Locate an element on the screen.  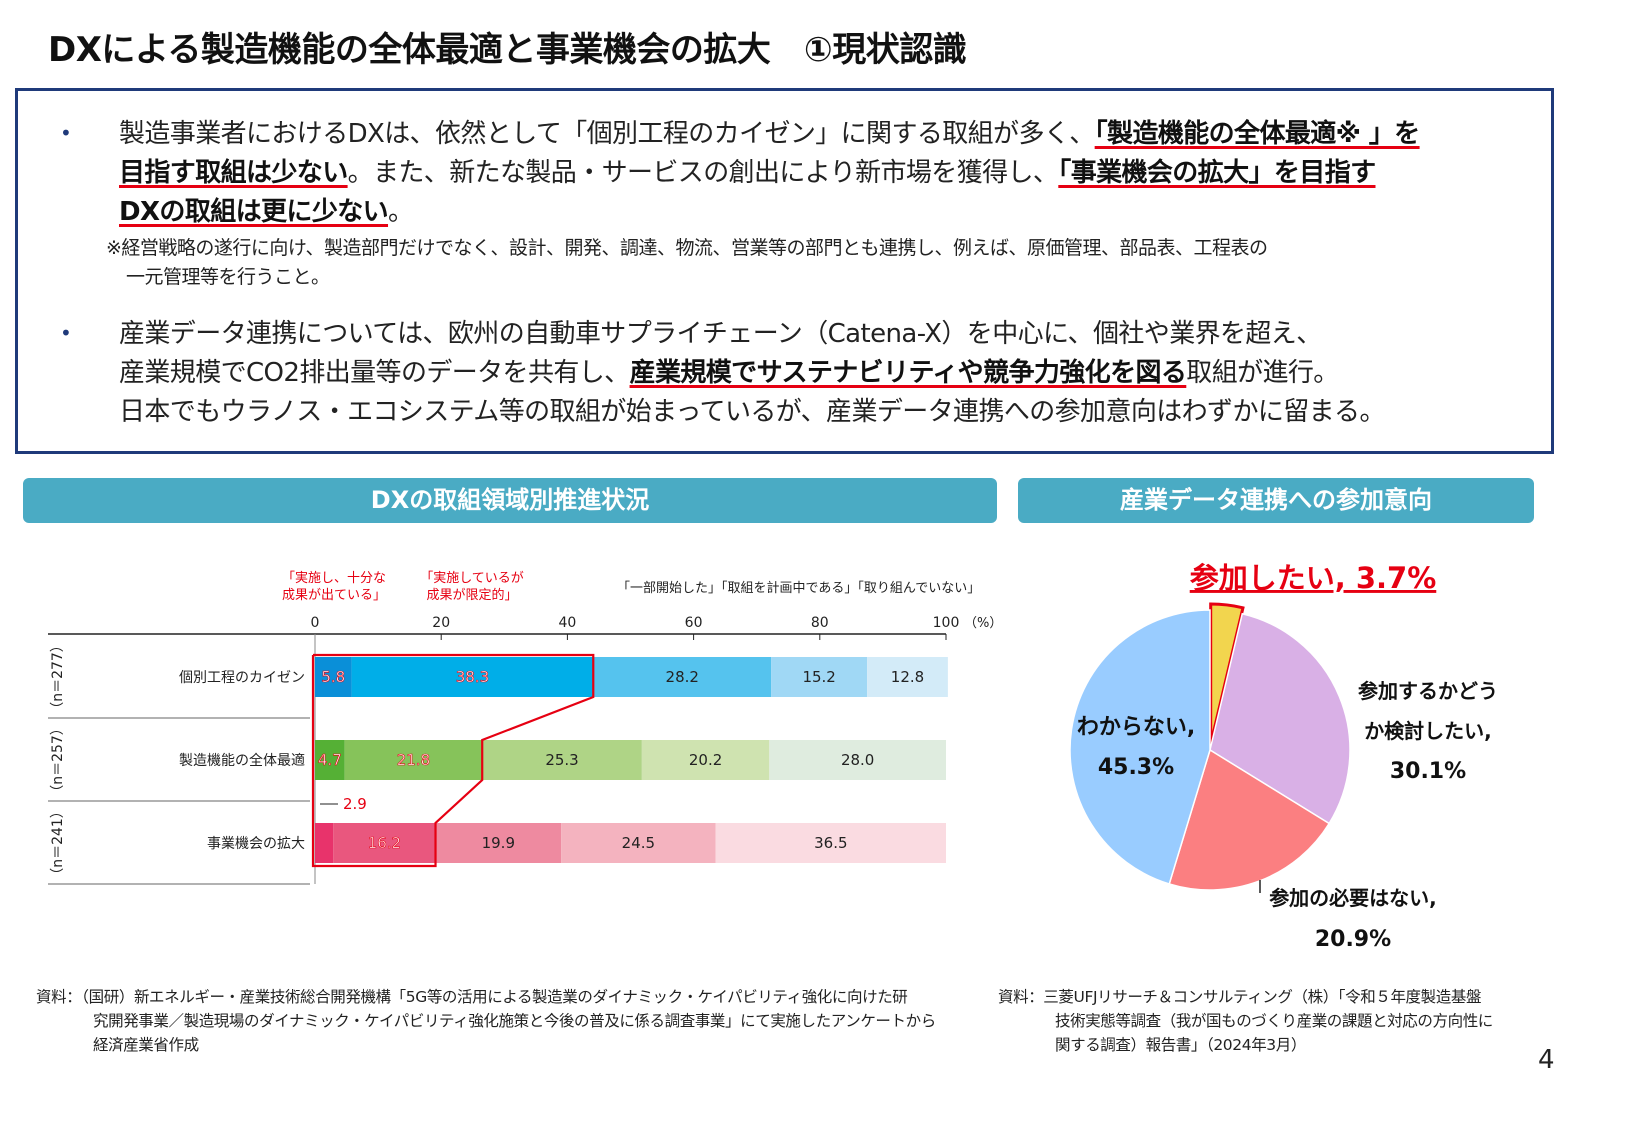
value-label: 38.3 is located at coordinates (472, 677).